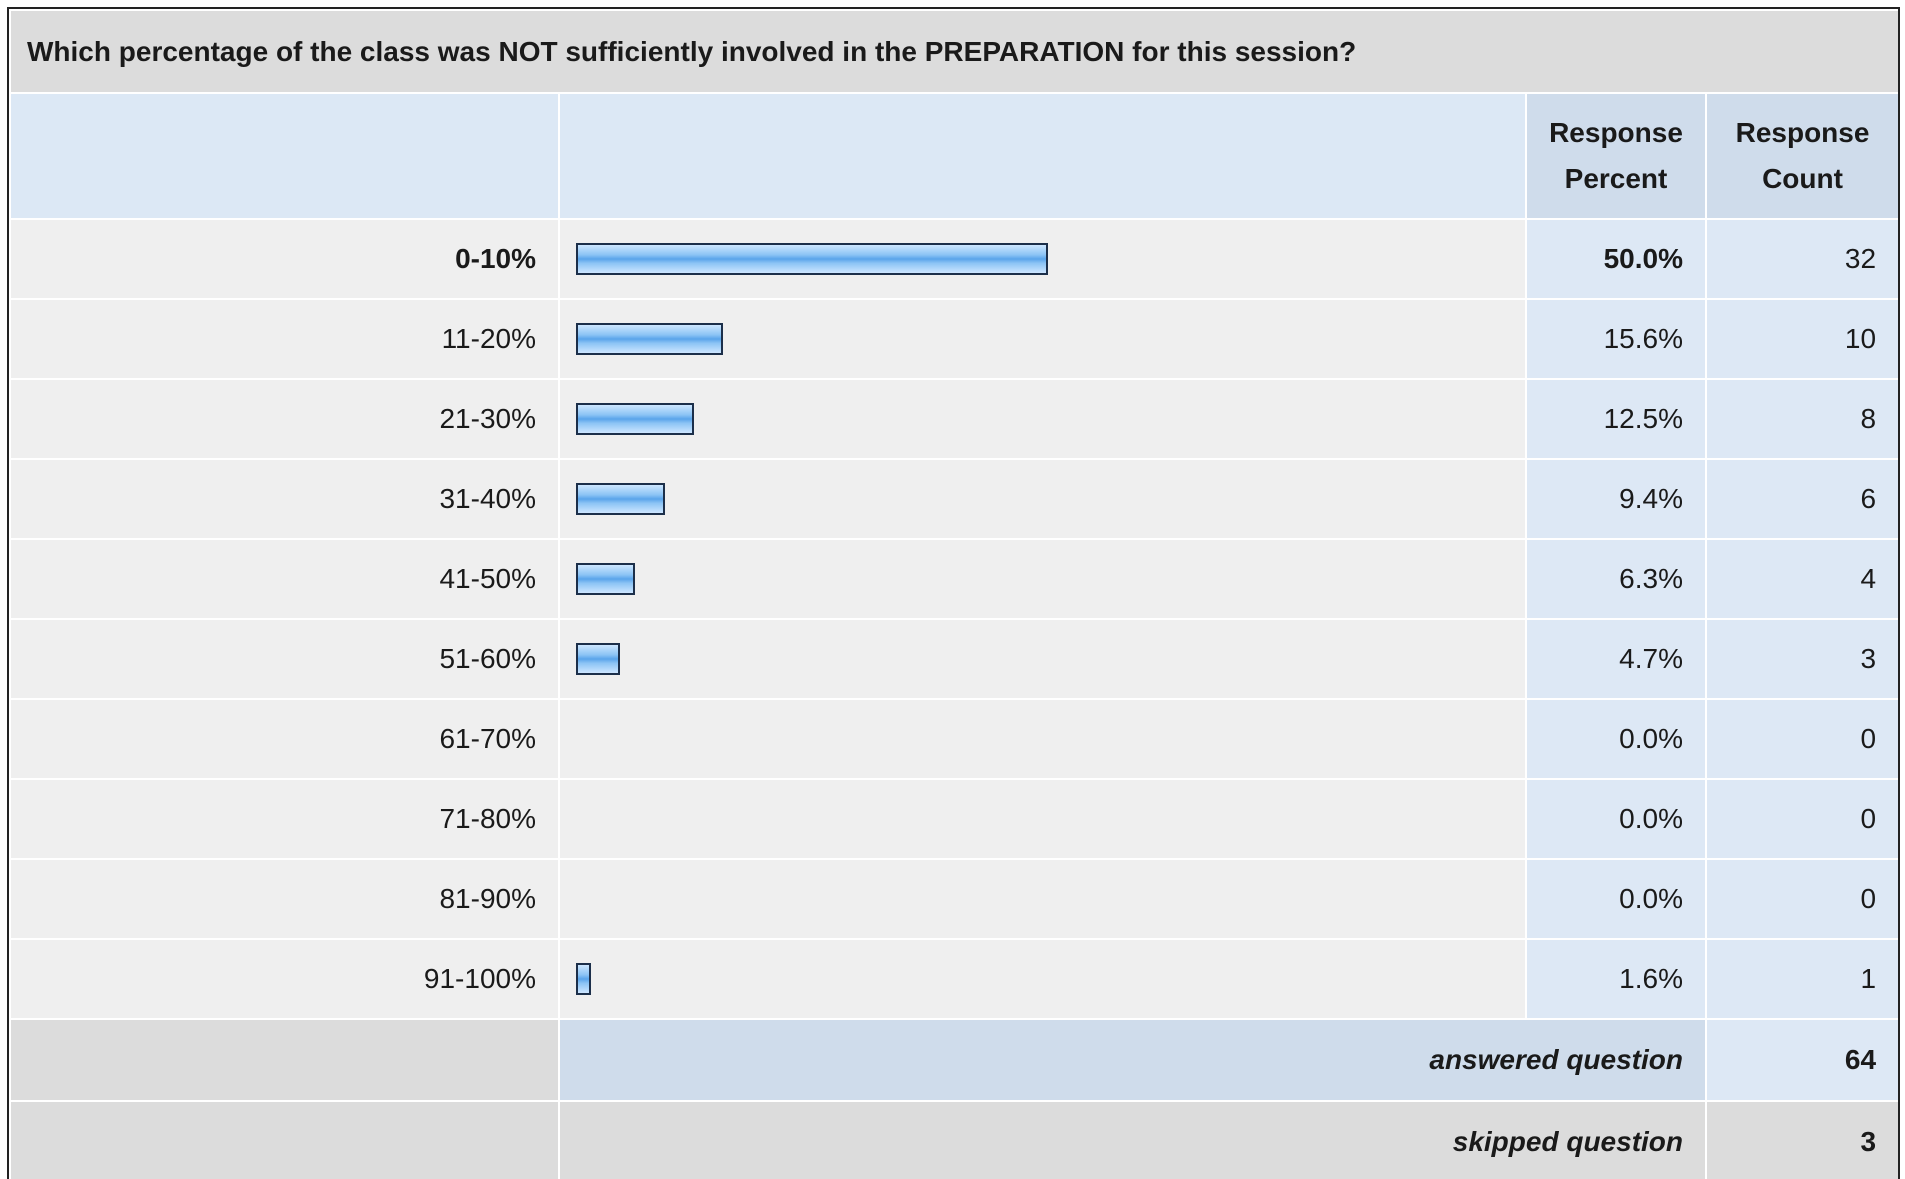 This screenshot has width=1905, height=1179. Describe the element at coordinates (1801, 259) in the screenshot. I see `response-count: 32` at that location.